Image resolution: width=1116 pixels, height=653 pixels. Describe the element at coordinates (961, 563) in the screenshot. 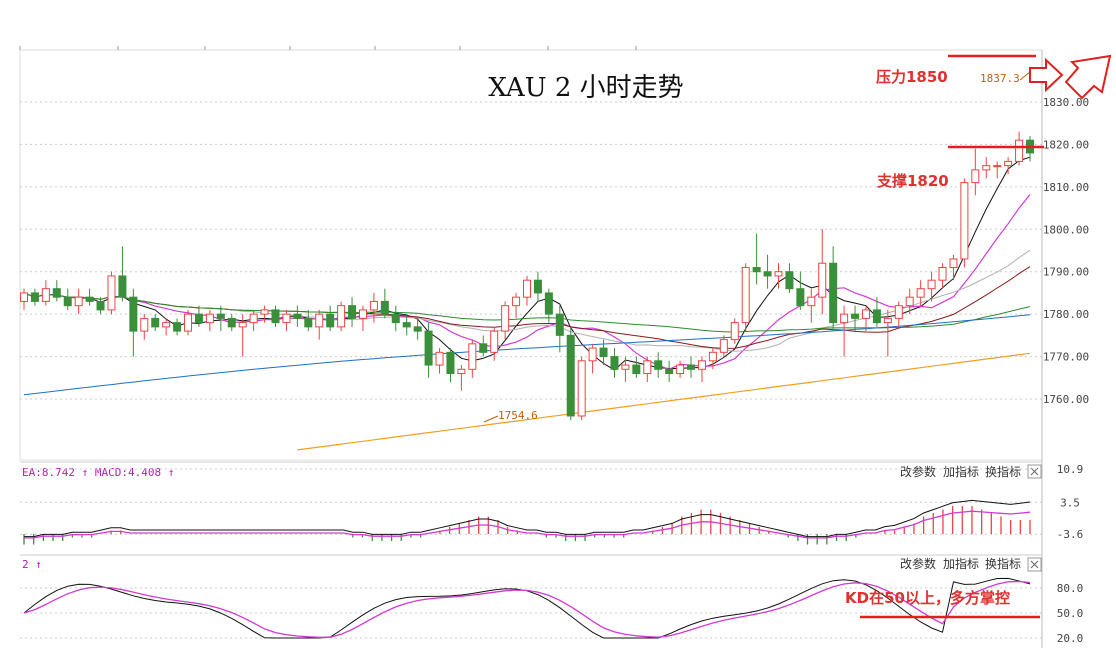

I see `kd-add-indicator-button: 加指标` at that location.